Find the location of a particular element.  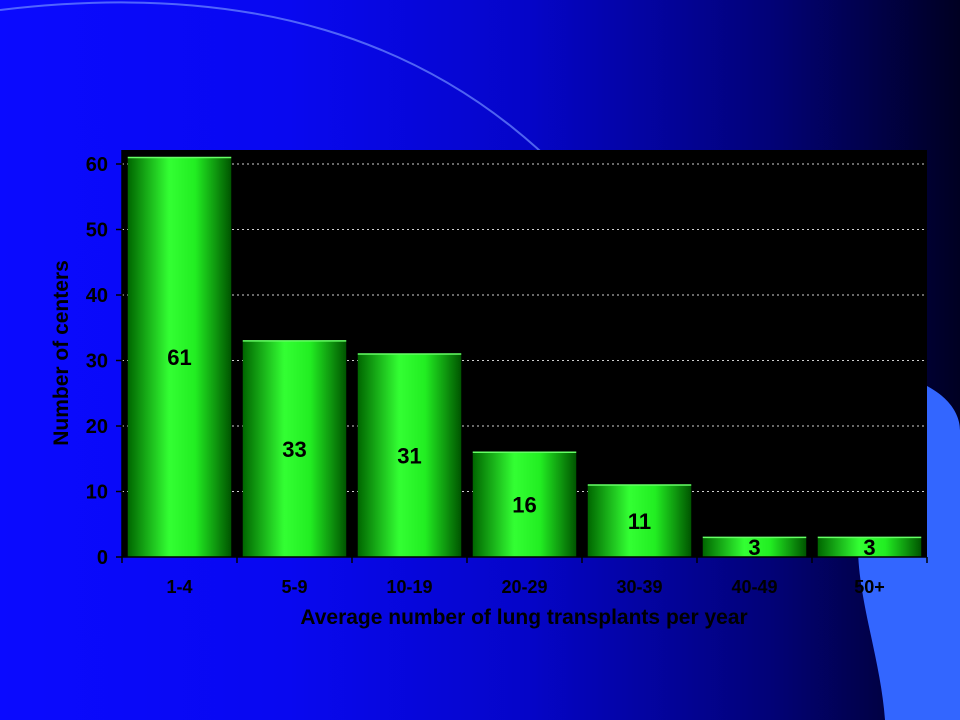

x-tick-label: 10-19 is located at coordinates (409, 587).